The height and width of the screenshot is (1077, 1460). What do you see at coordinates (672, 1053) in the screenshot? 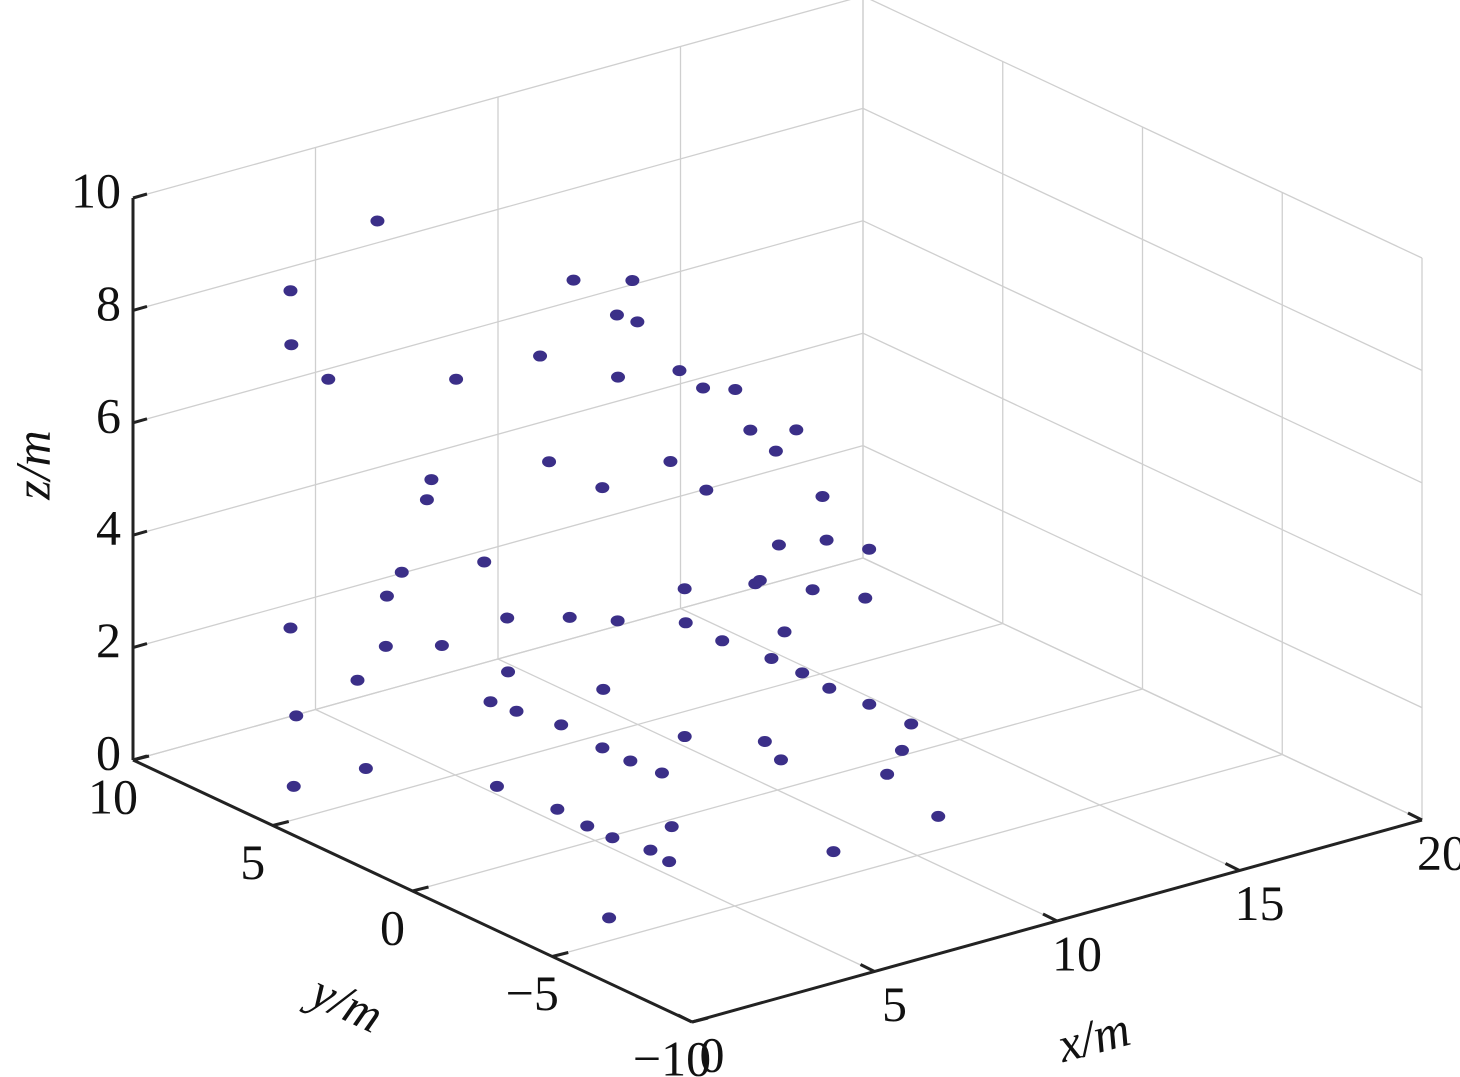
I see `y-tick-label: −10` at bounding box center [672, 1053].